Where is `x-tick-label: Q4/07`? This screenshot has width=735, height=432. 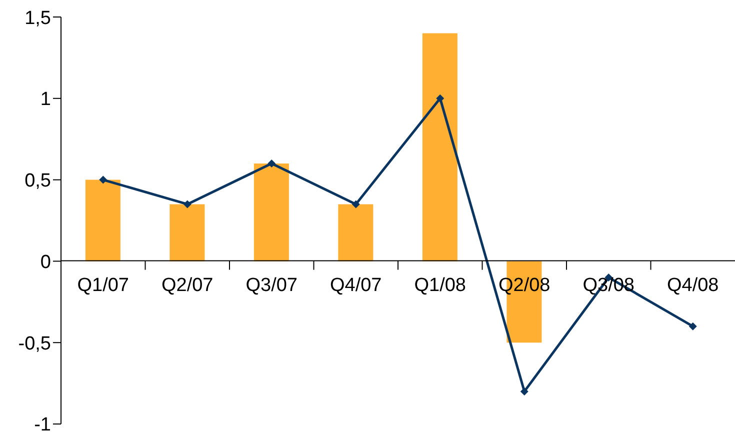 x-tick-label: Q4/07 is located at coordinates (356, 285).